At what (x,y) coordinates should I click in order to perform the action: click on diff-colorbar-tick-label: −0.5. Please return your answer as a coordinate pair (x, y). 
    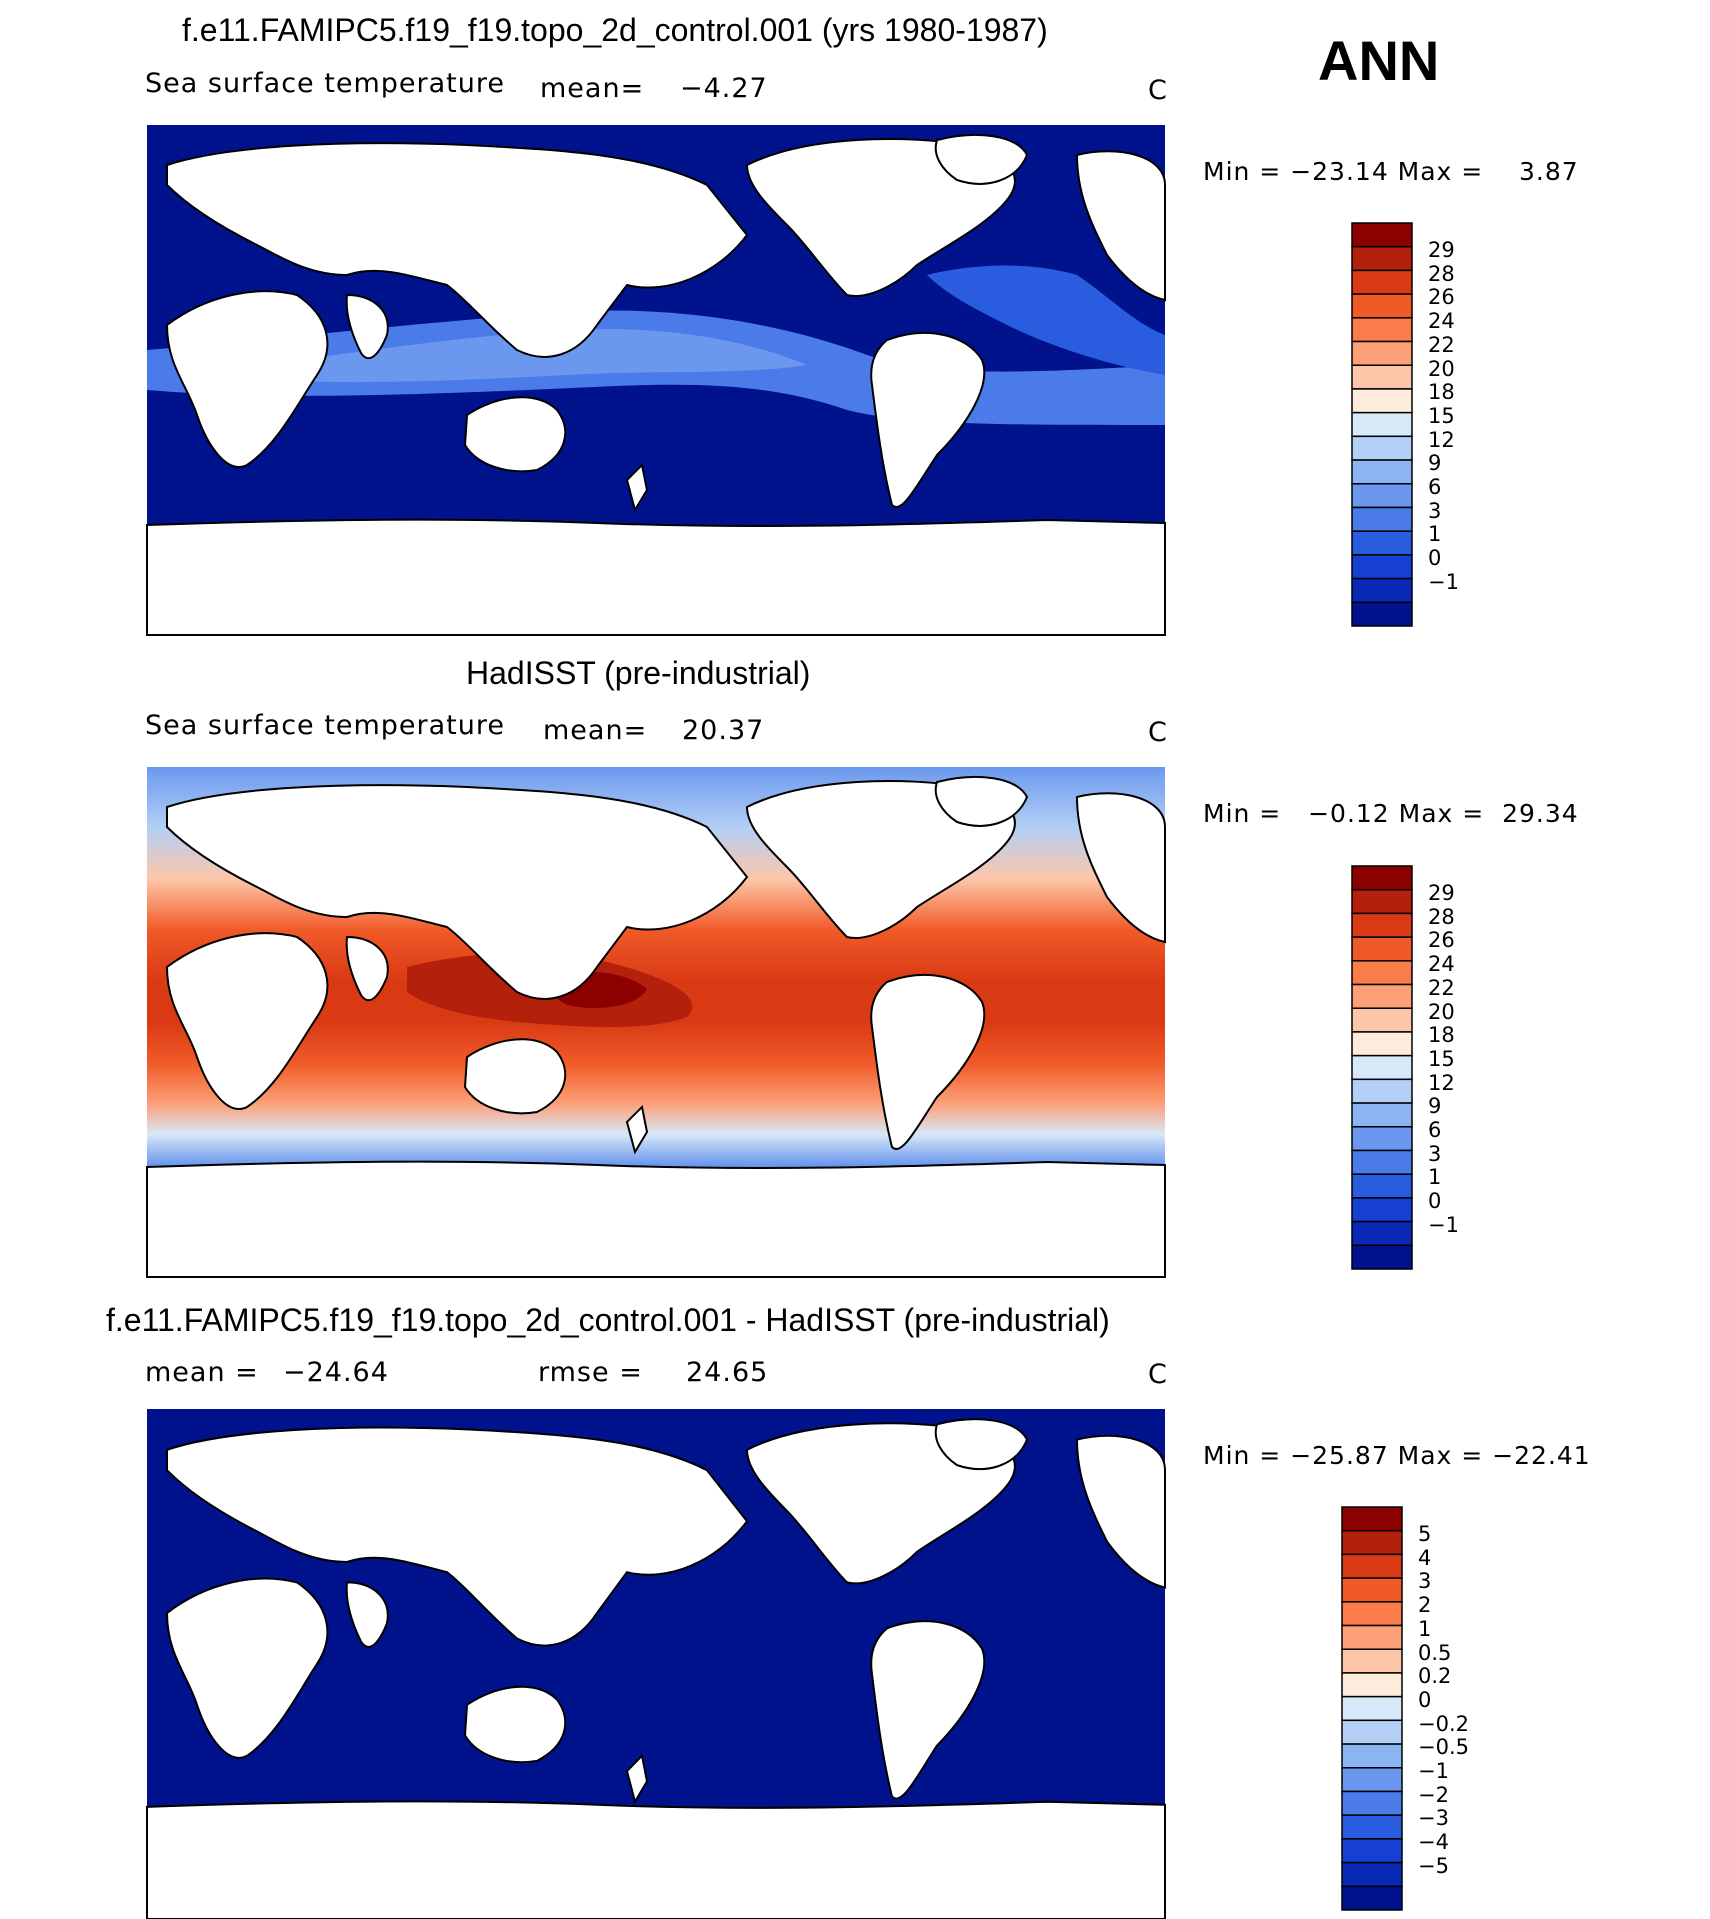
    Looking at the image, I should click on (1443, 1747).